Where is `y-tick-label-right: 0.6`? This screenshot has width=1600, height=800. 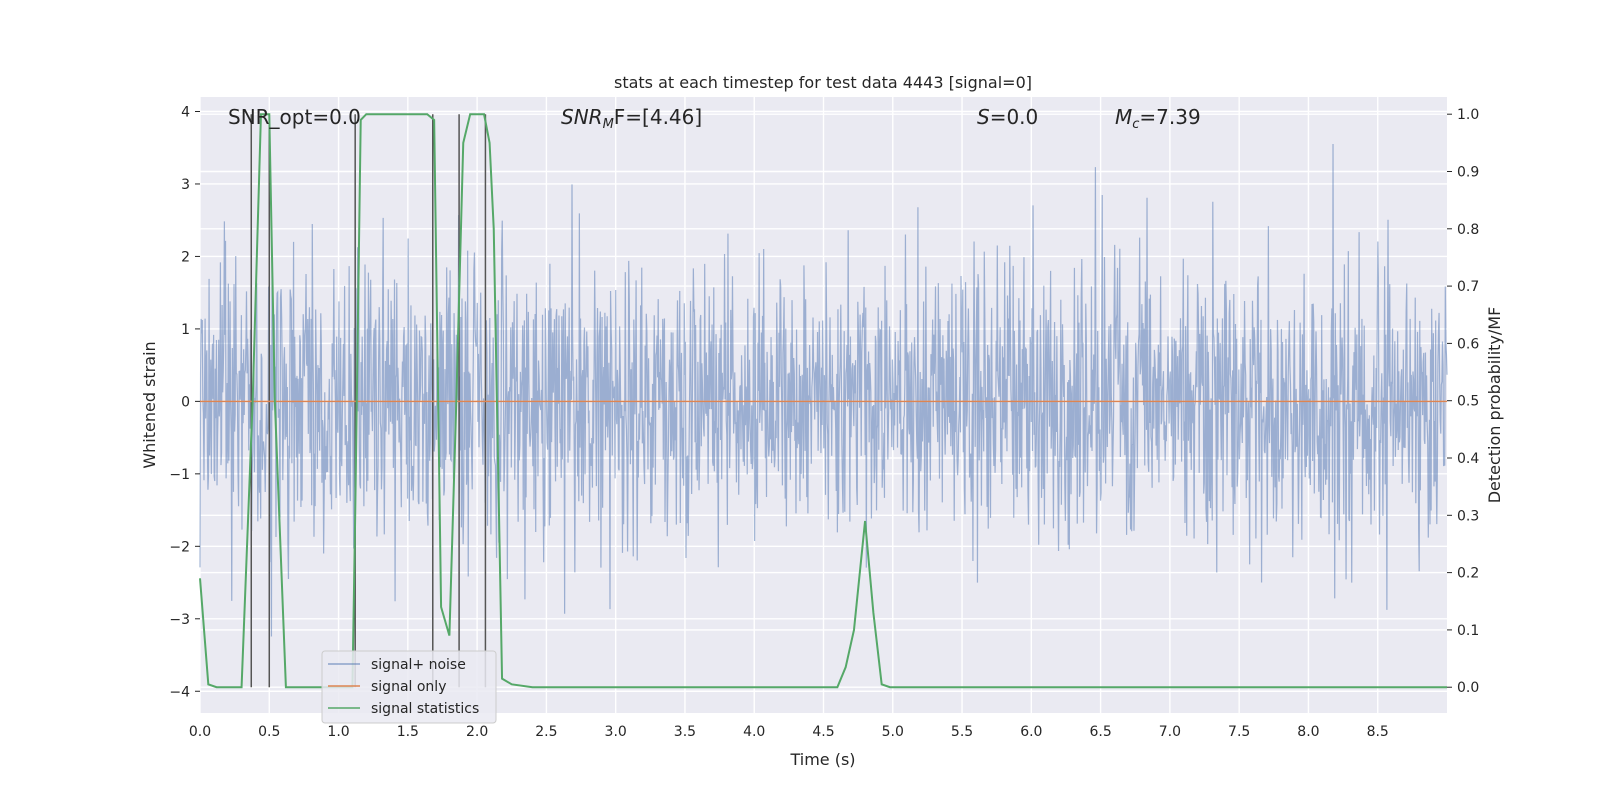 y-tick-label-right: 0.6 is located at coordinates (1468, 344).